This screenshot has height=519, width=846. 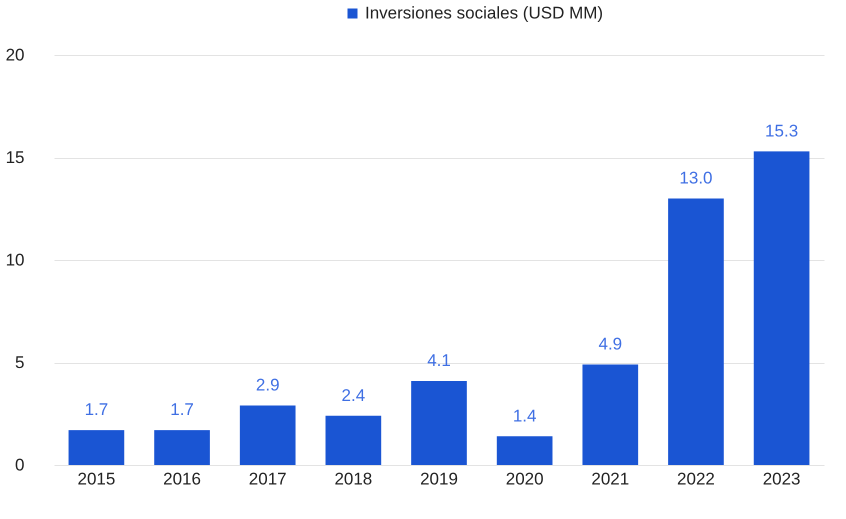 I want to click on text: 2.9, so click(x=268, y=385).